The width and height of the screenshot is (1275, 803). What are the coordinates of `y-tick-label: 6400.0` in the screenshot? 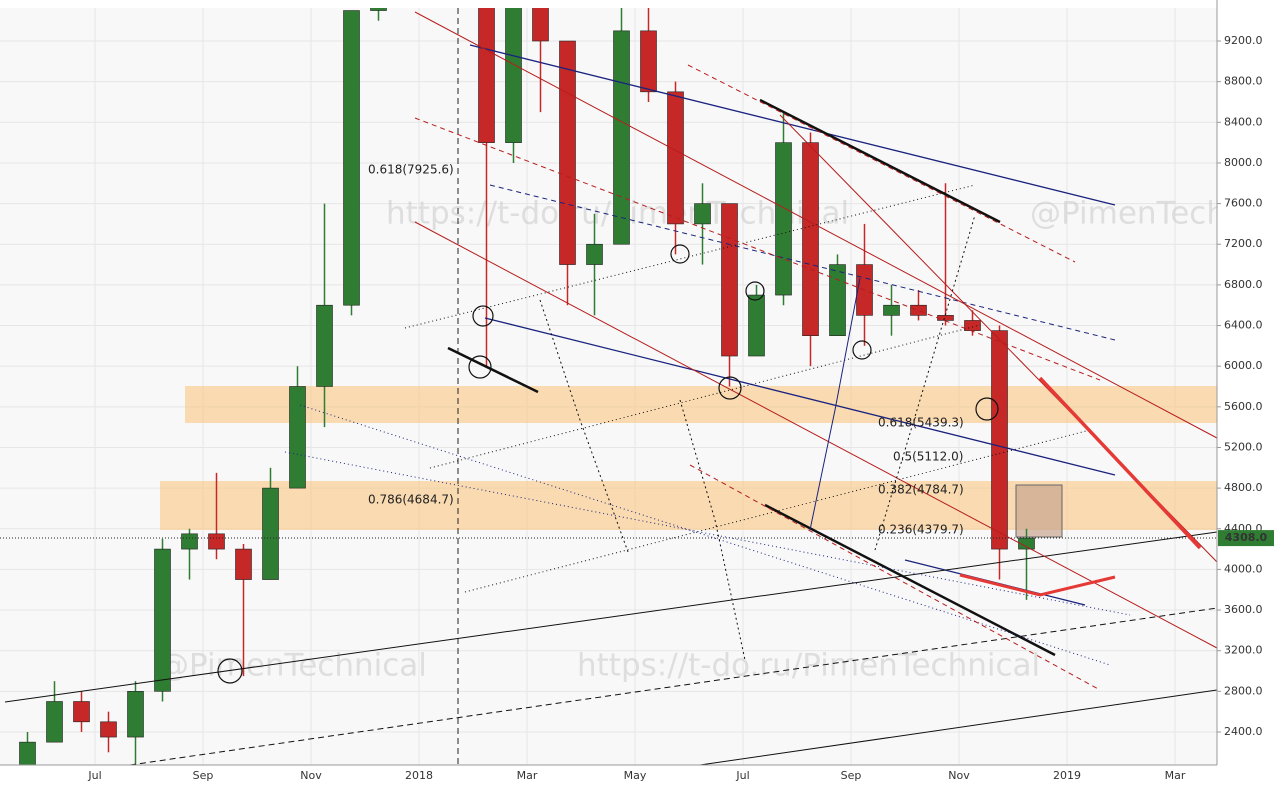 It's located at (1243, 325).